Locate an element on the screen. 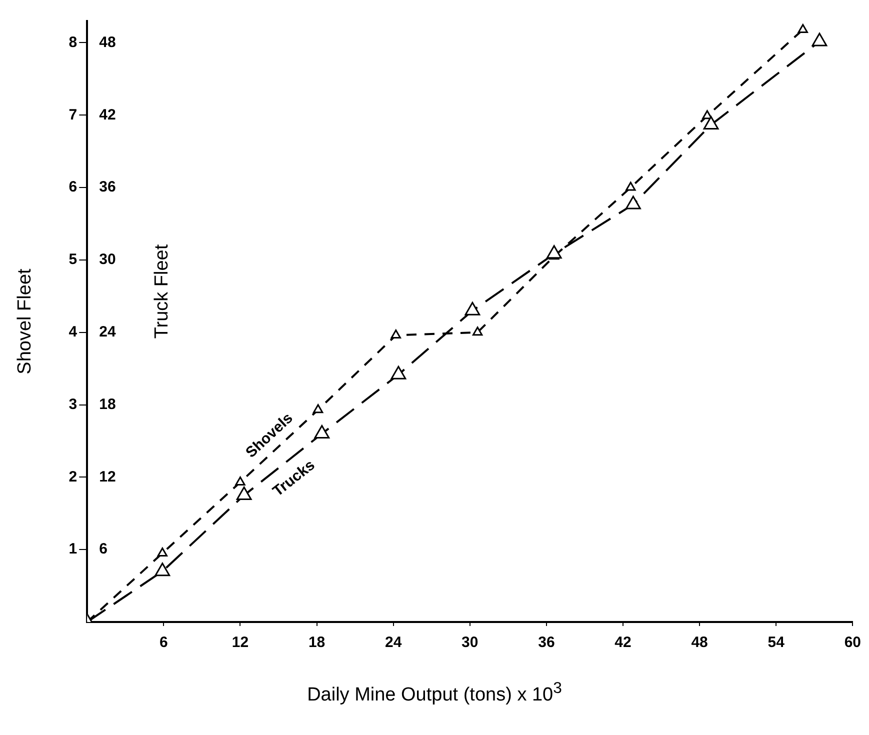  y2-tick-label: 6 is located at coordinates (103, 549).